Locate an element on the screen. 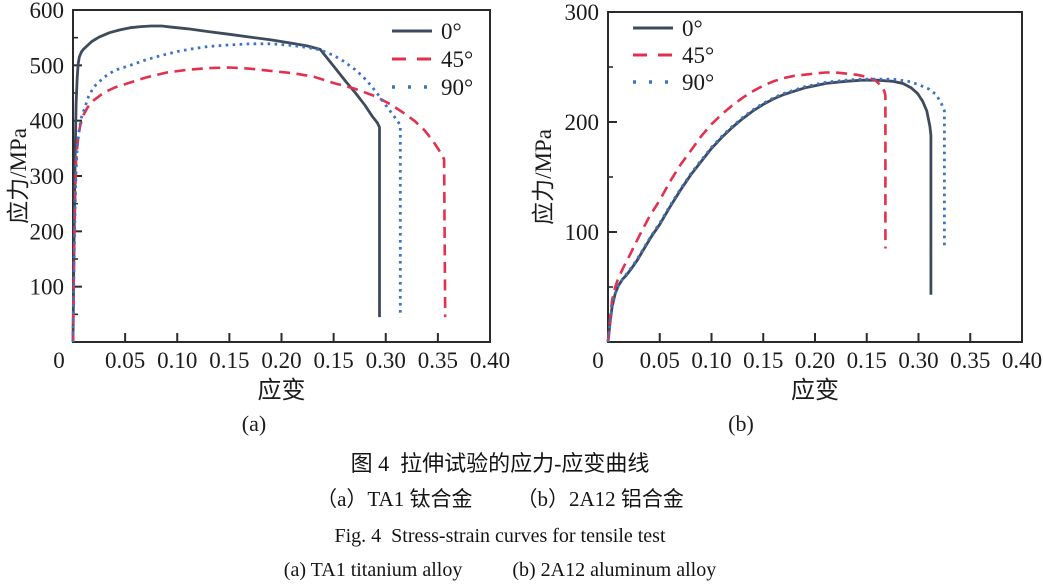 The image size is (1043, 587). caption-sub-zh-a: （a）TA1 钛合金 is located at coordinates (394, 499).